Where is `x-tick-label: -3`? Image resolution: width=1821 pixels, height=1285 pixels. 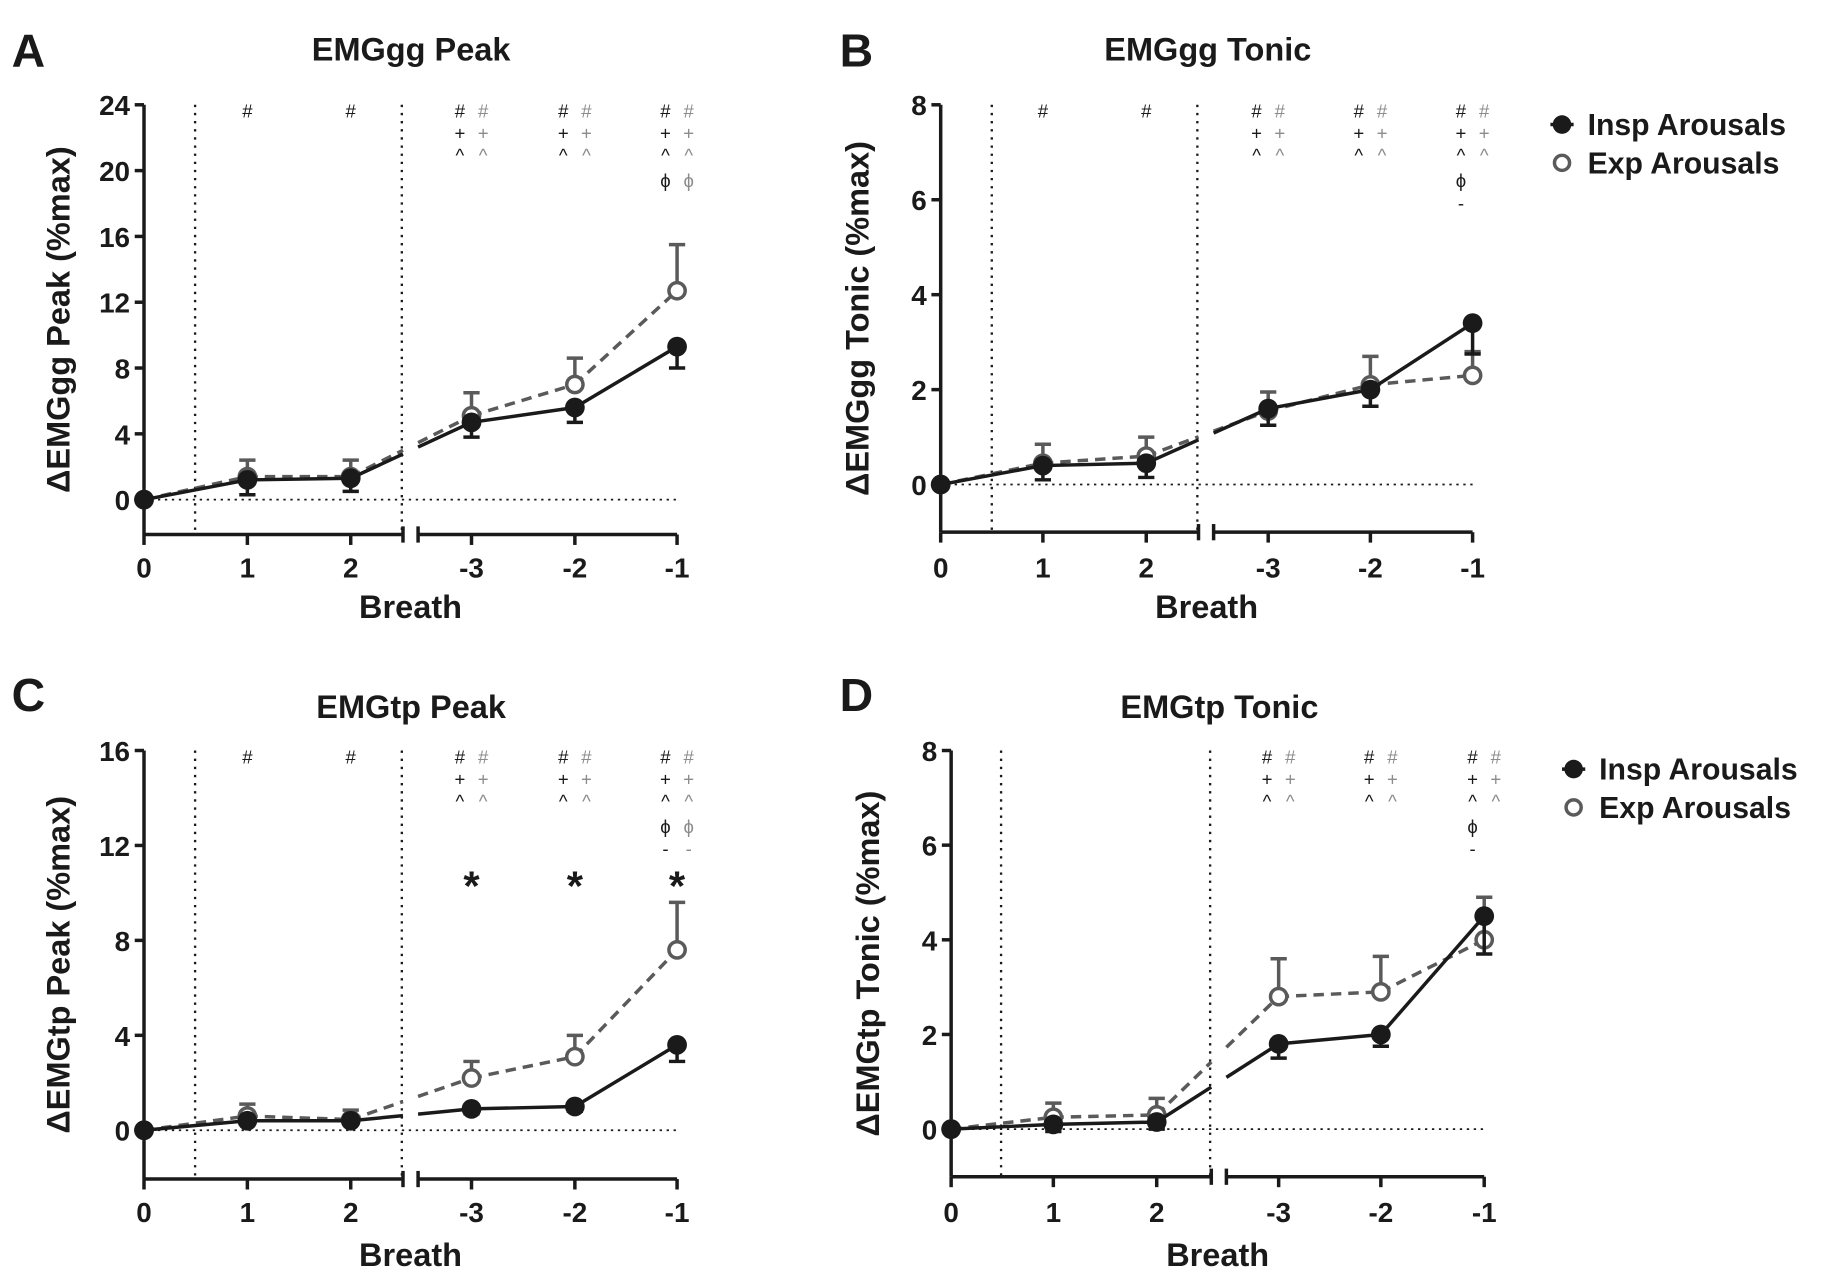 x-tick-label: -3 is located at coordinates (1268, 567).